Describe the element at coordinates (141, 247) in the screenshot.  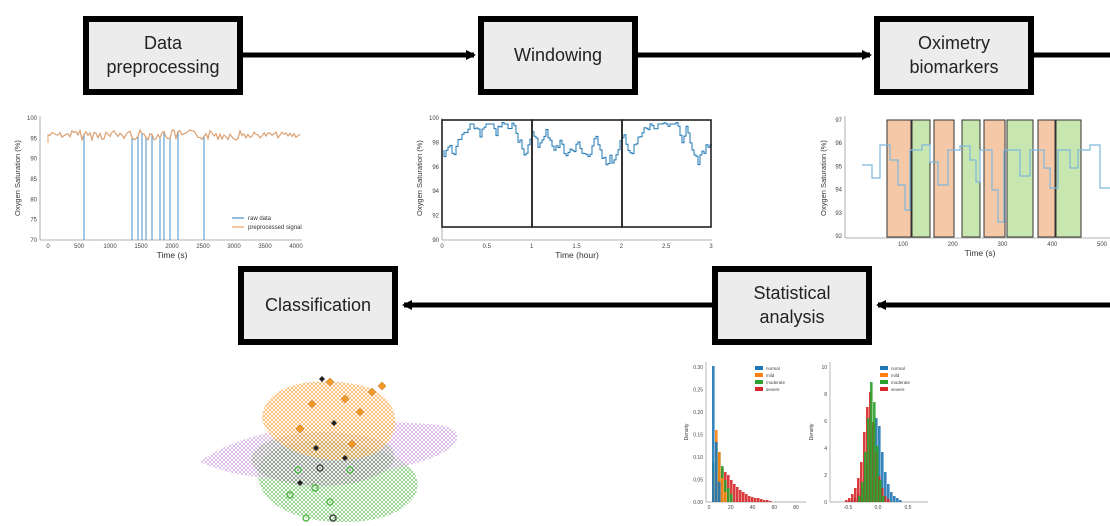
I see `x-tick-label: 1500` at that location.